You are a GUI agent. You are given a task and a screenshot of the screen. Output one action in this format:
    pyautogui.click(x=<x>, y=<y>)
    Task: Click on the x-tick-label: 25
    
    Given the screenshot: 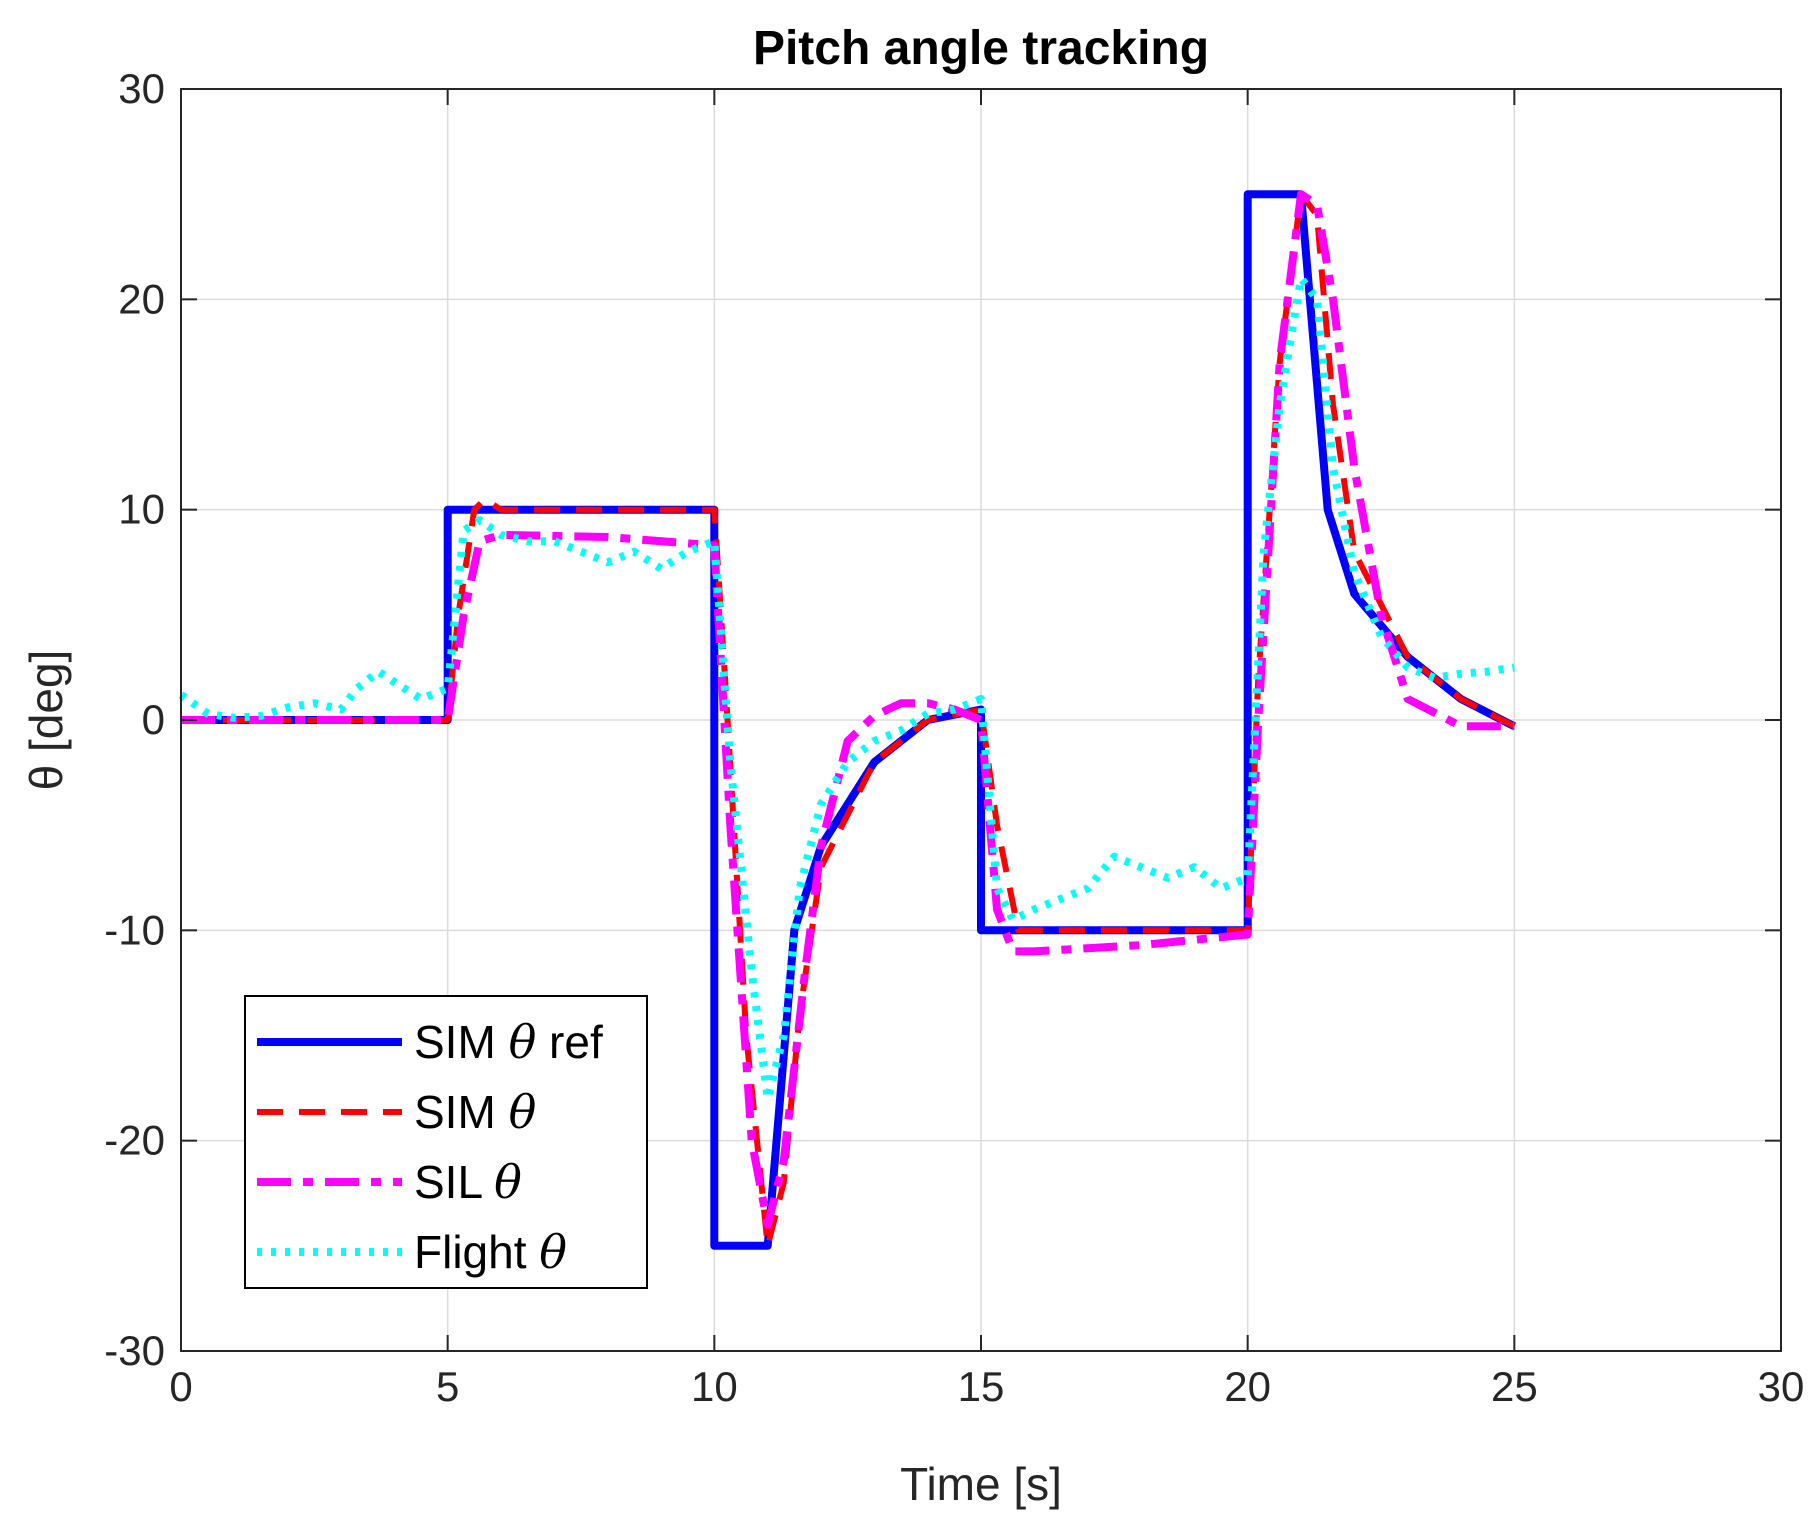 What is the action you would take?
    pyautogui.click(x=1514, y=1386)
    